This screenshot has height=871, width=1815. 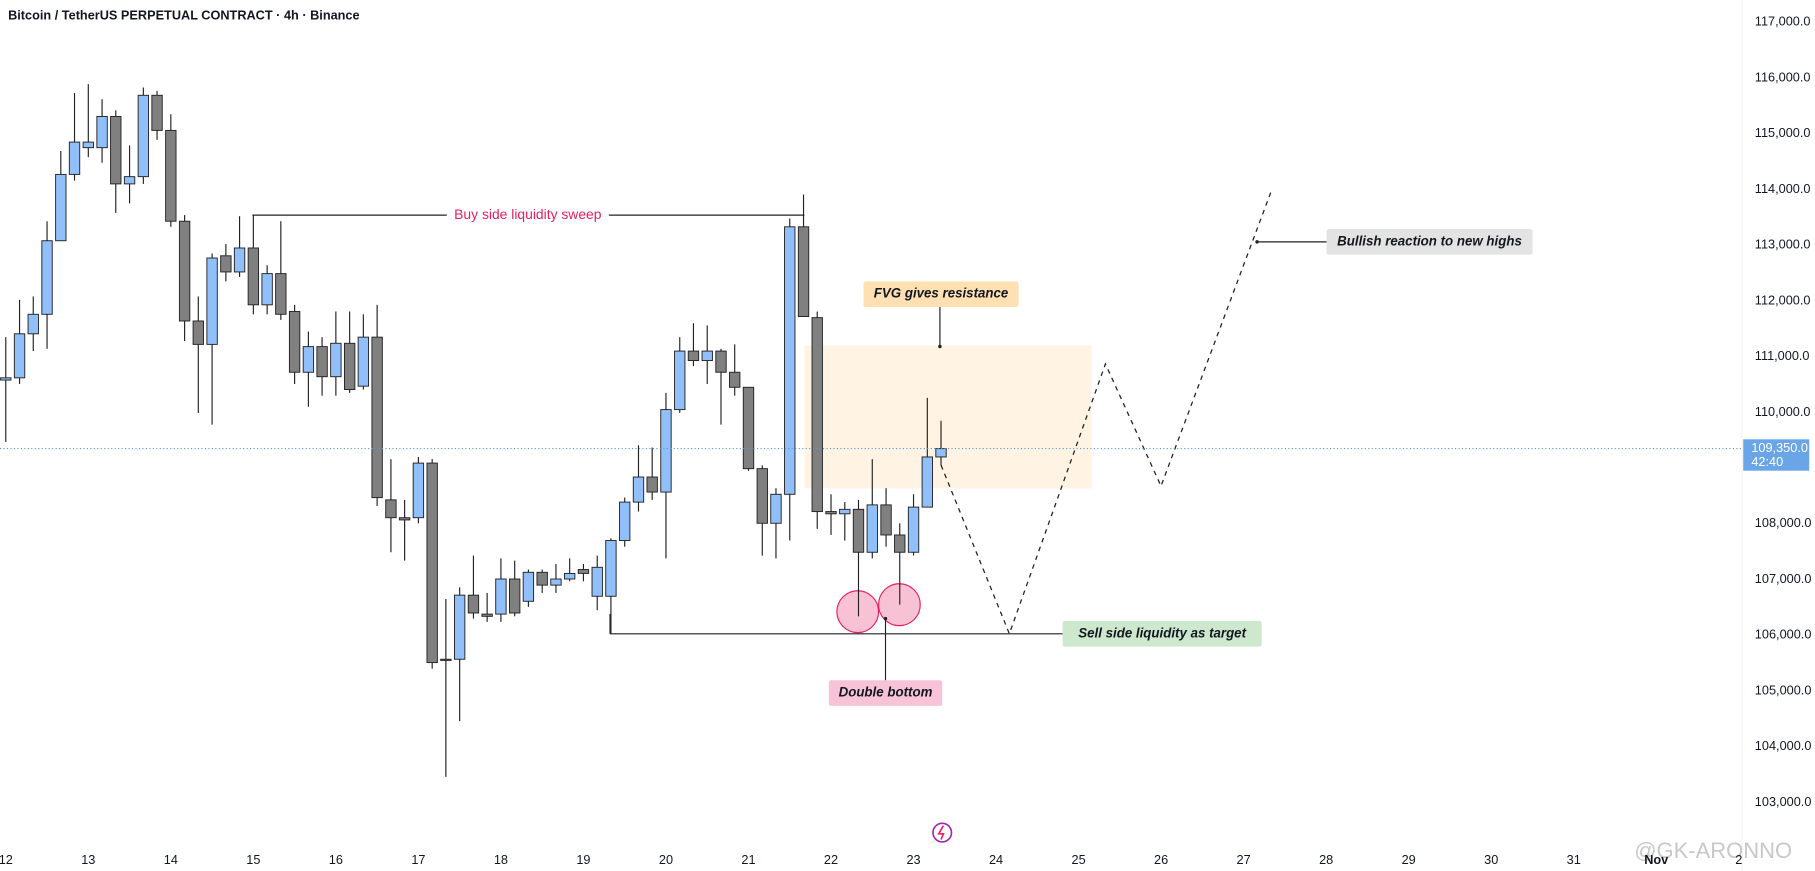 What do you see at coordinates (1783, 299) in the screenshot?
I see `y-tick-label: 112,000.0` at bounding box center [1783, 299].